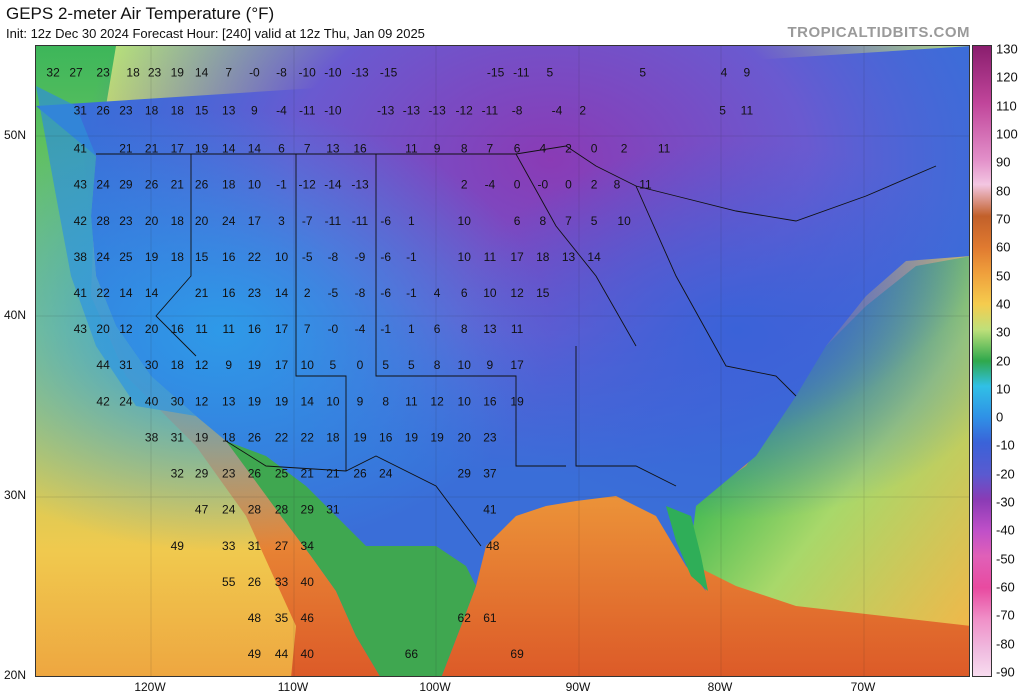 Image resolution: width=1024 pixels, height=696 pixels. Describe the element at coordinates (282, 474) in the screenshot. I see `temperature-label: 25` at that location.